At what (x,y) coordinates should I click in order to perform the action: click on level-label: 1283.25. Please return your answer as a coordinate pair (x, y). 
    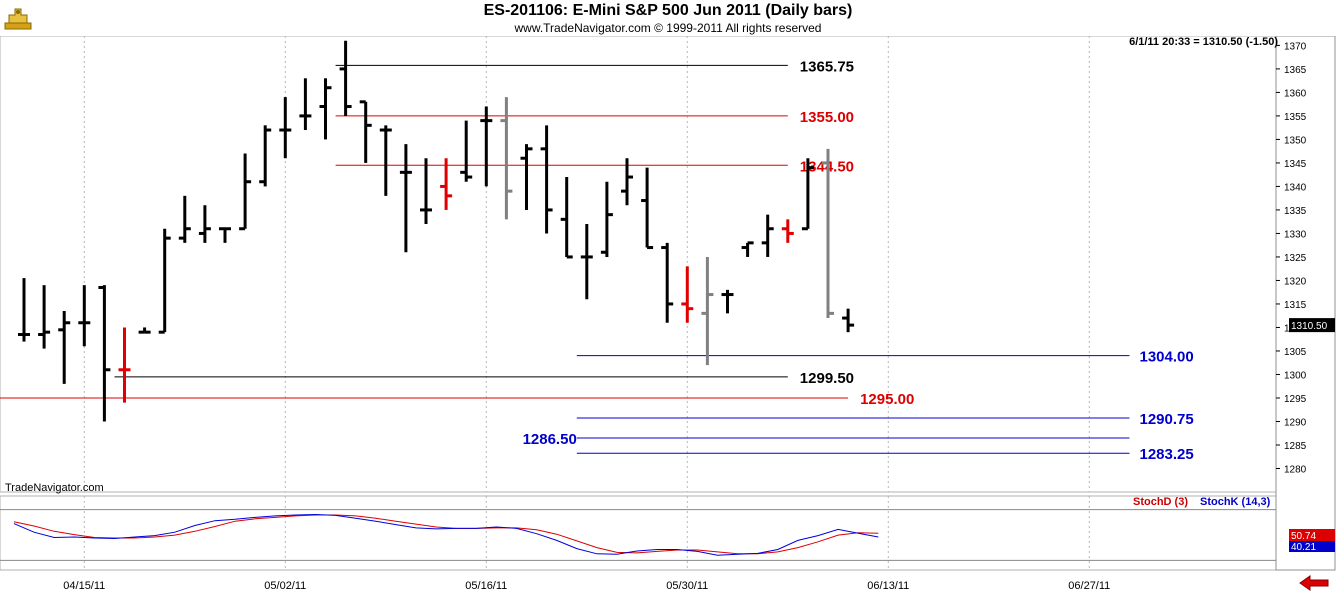
    Looking at the image, I should click on (1167, 454).